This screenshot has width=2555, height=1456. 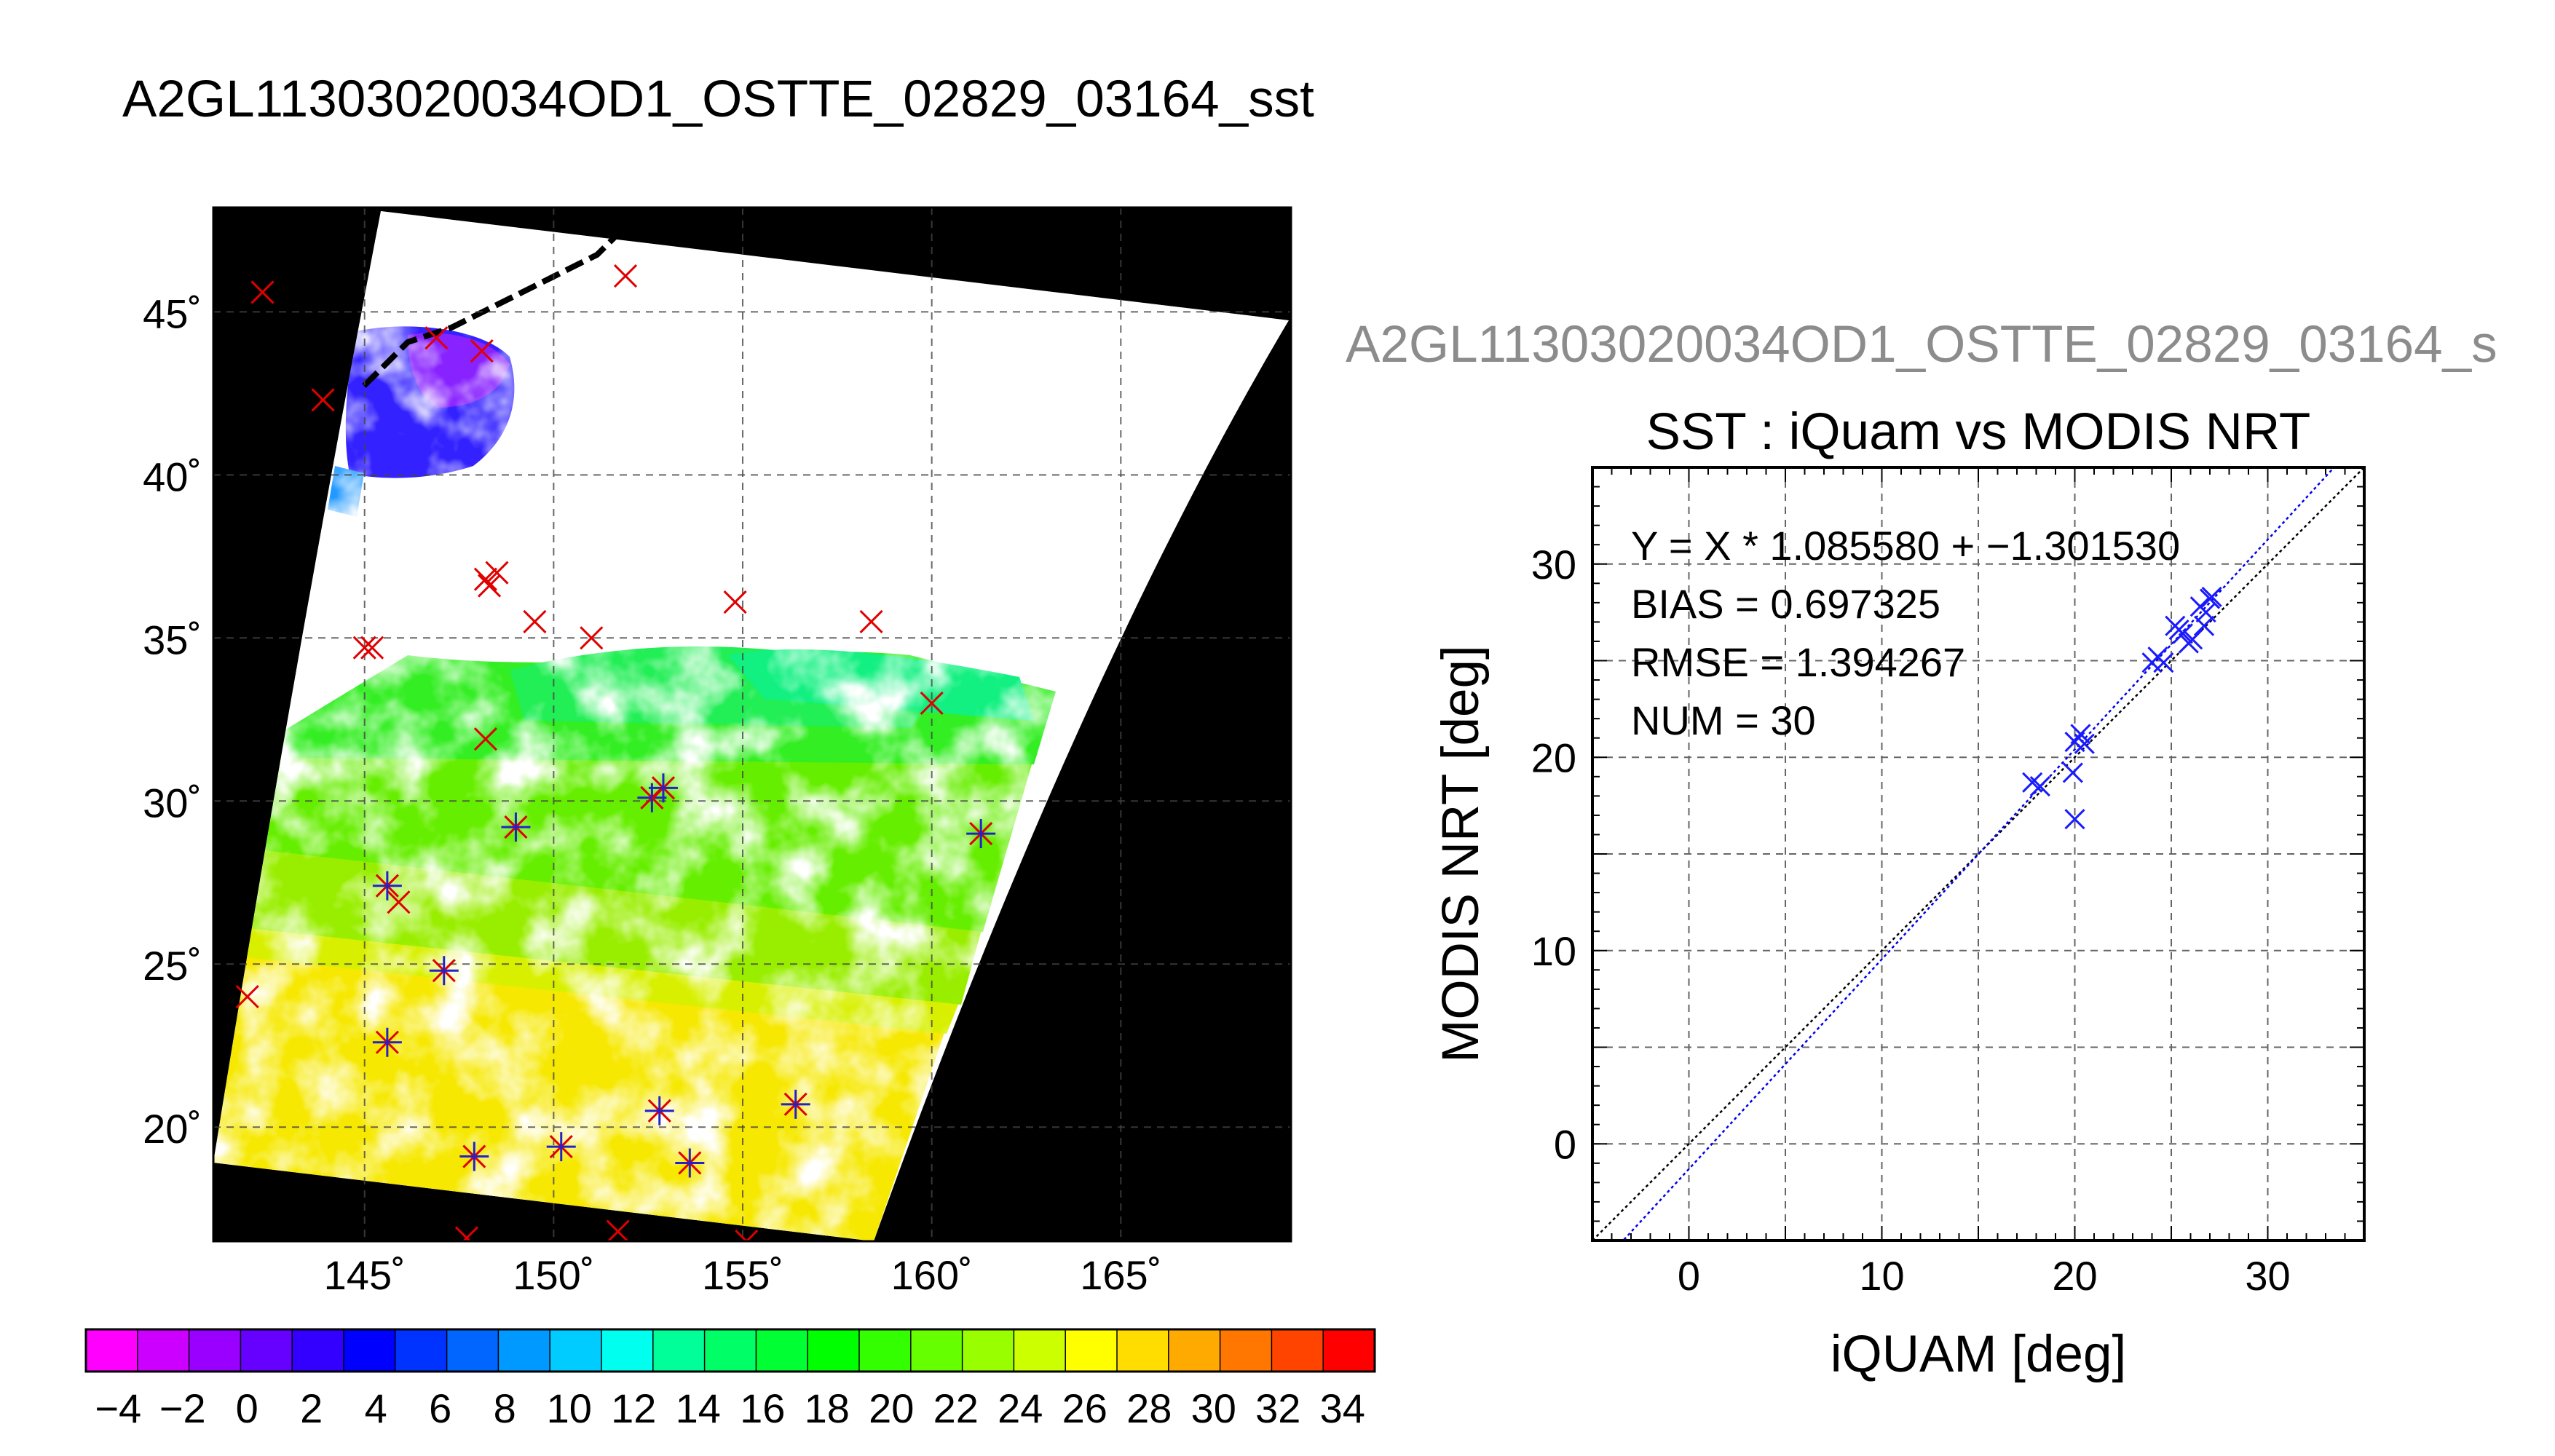 I want to click on colorbar-label: 30, so click(x=1213, y=1408).